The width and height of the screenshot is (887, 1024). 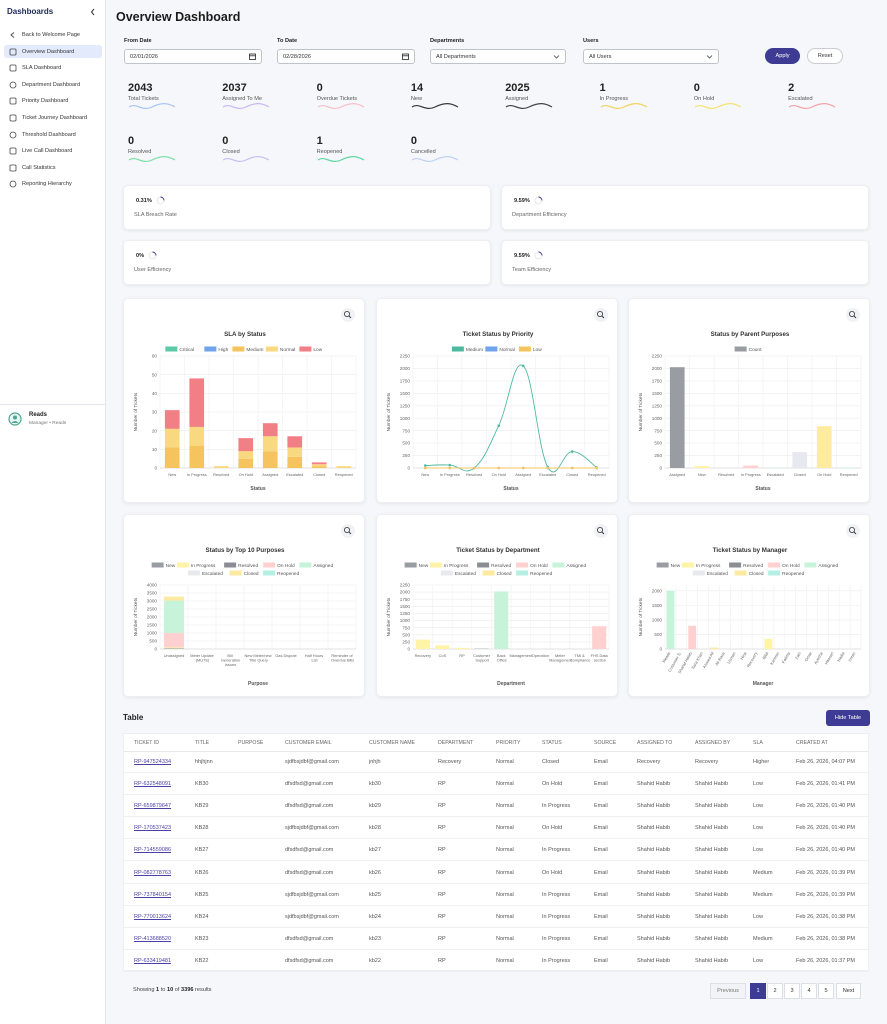 What do you see at coordinates (782, 56) in the screenshot?
I see `apply-button: Apply` at bounding box center [782, 56].